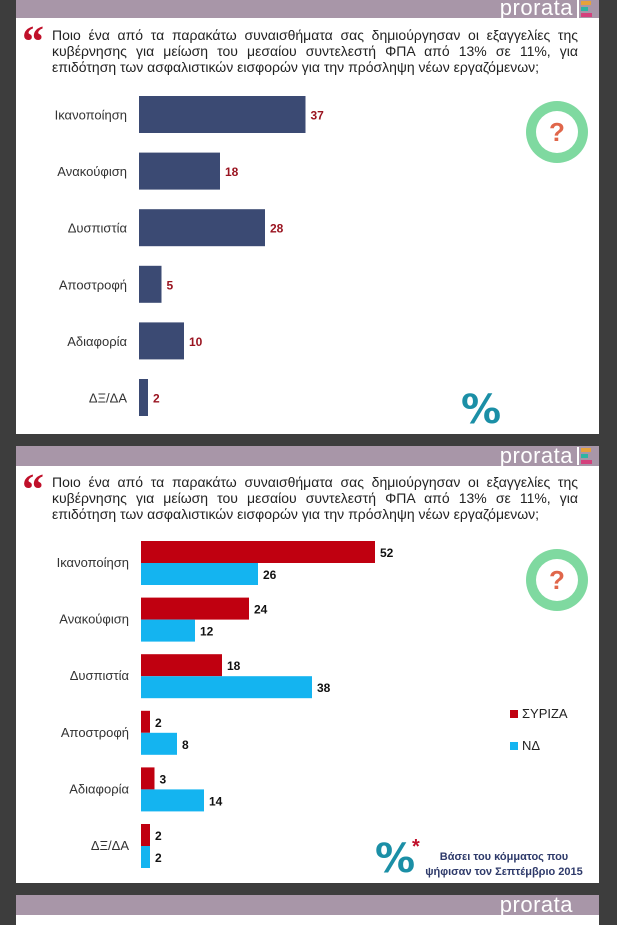 This screenshot has height=925, width=617. Describe the element at coordinates (387, 553) in the screenshot. I see `data-label-0-0: 52` at that location.